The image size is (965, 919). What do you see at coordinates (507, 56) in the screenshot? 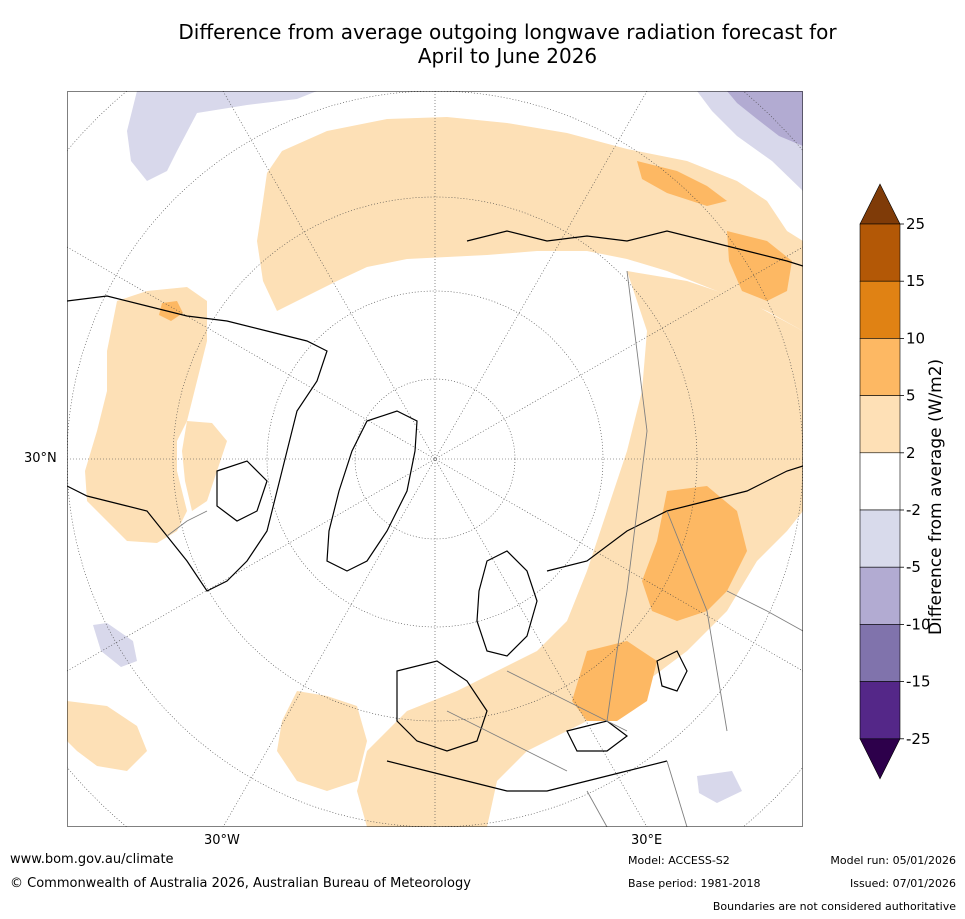
I see `title-line-2: April to June 2026` at bounding box center [507, 56].